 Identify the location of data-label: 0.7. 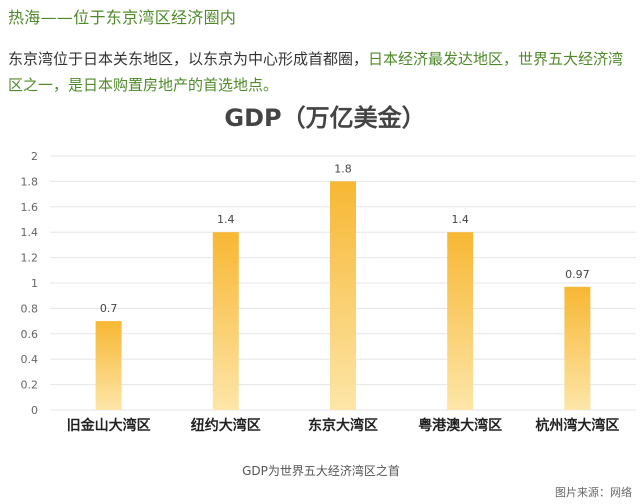
(109, 308).